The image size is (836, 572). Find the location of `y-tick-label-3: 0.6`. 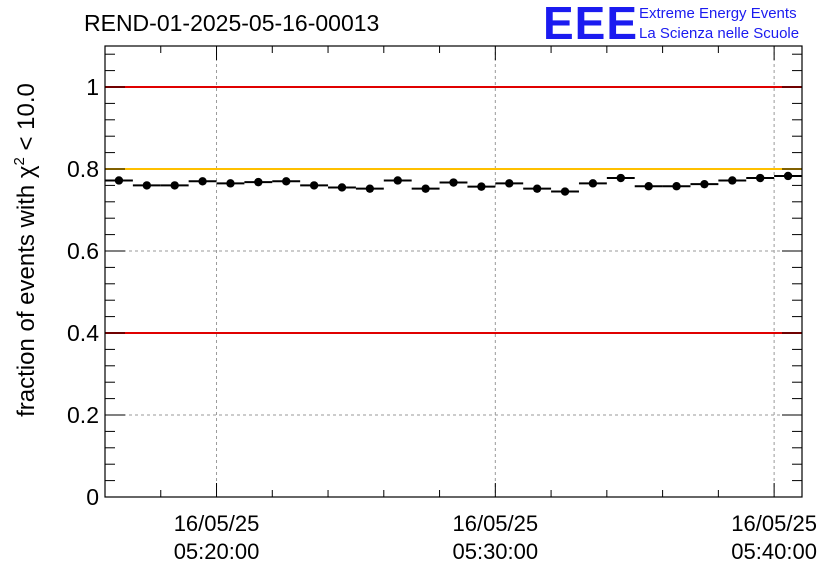

y-tick-label-3: 0.6 is located at coordinates (83, 251).